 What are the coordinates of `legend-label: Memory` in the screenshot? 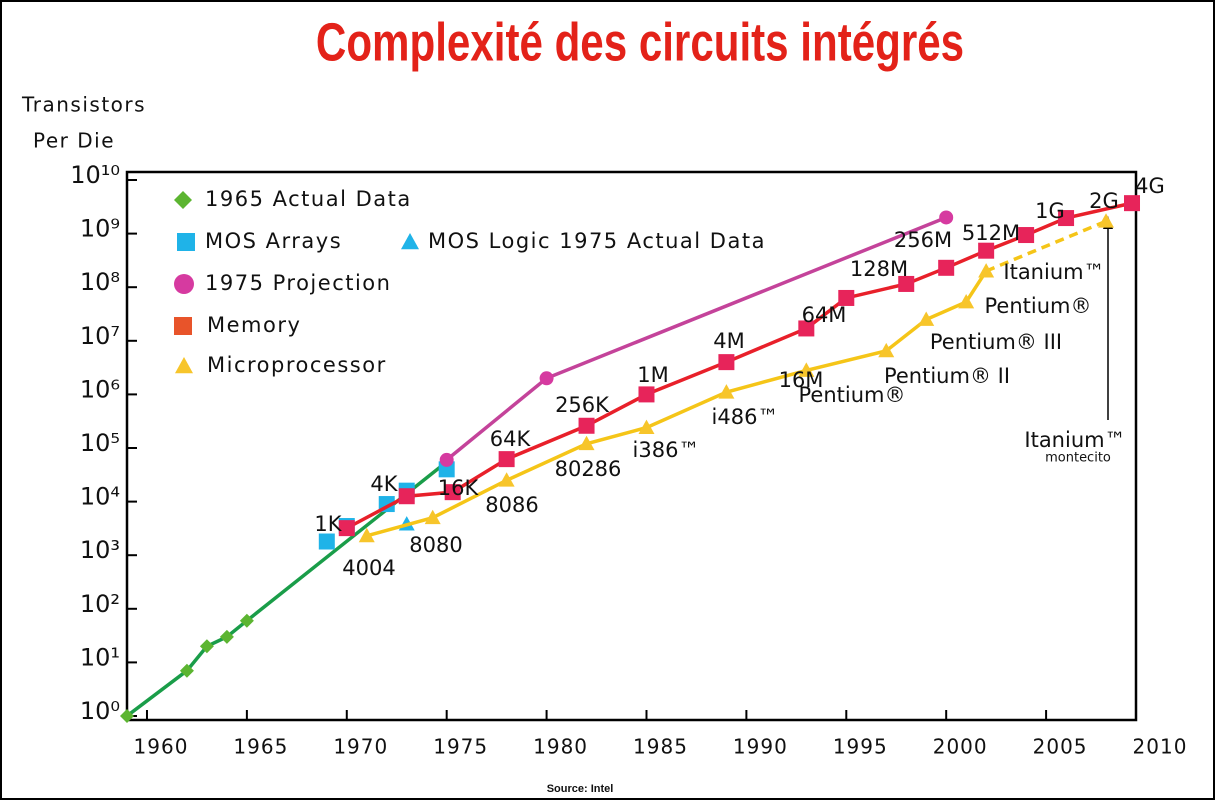 It's located at (254, 325).